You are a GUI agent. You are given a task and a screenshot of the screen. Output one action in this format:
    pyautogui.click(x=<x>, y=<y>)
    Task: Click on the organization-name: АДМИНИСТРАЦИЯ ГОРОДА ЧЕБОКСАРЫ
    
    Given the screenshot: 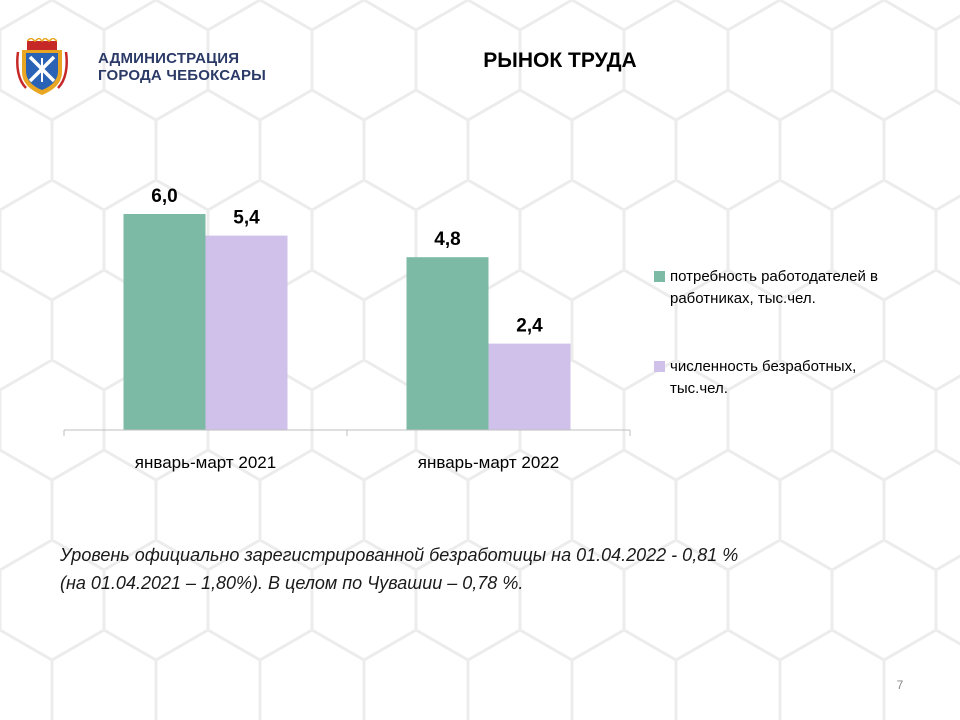 What is the action you would take?
    pyautogui.click(x=182, y=67)
    